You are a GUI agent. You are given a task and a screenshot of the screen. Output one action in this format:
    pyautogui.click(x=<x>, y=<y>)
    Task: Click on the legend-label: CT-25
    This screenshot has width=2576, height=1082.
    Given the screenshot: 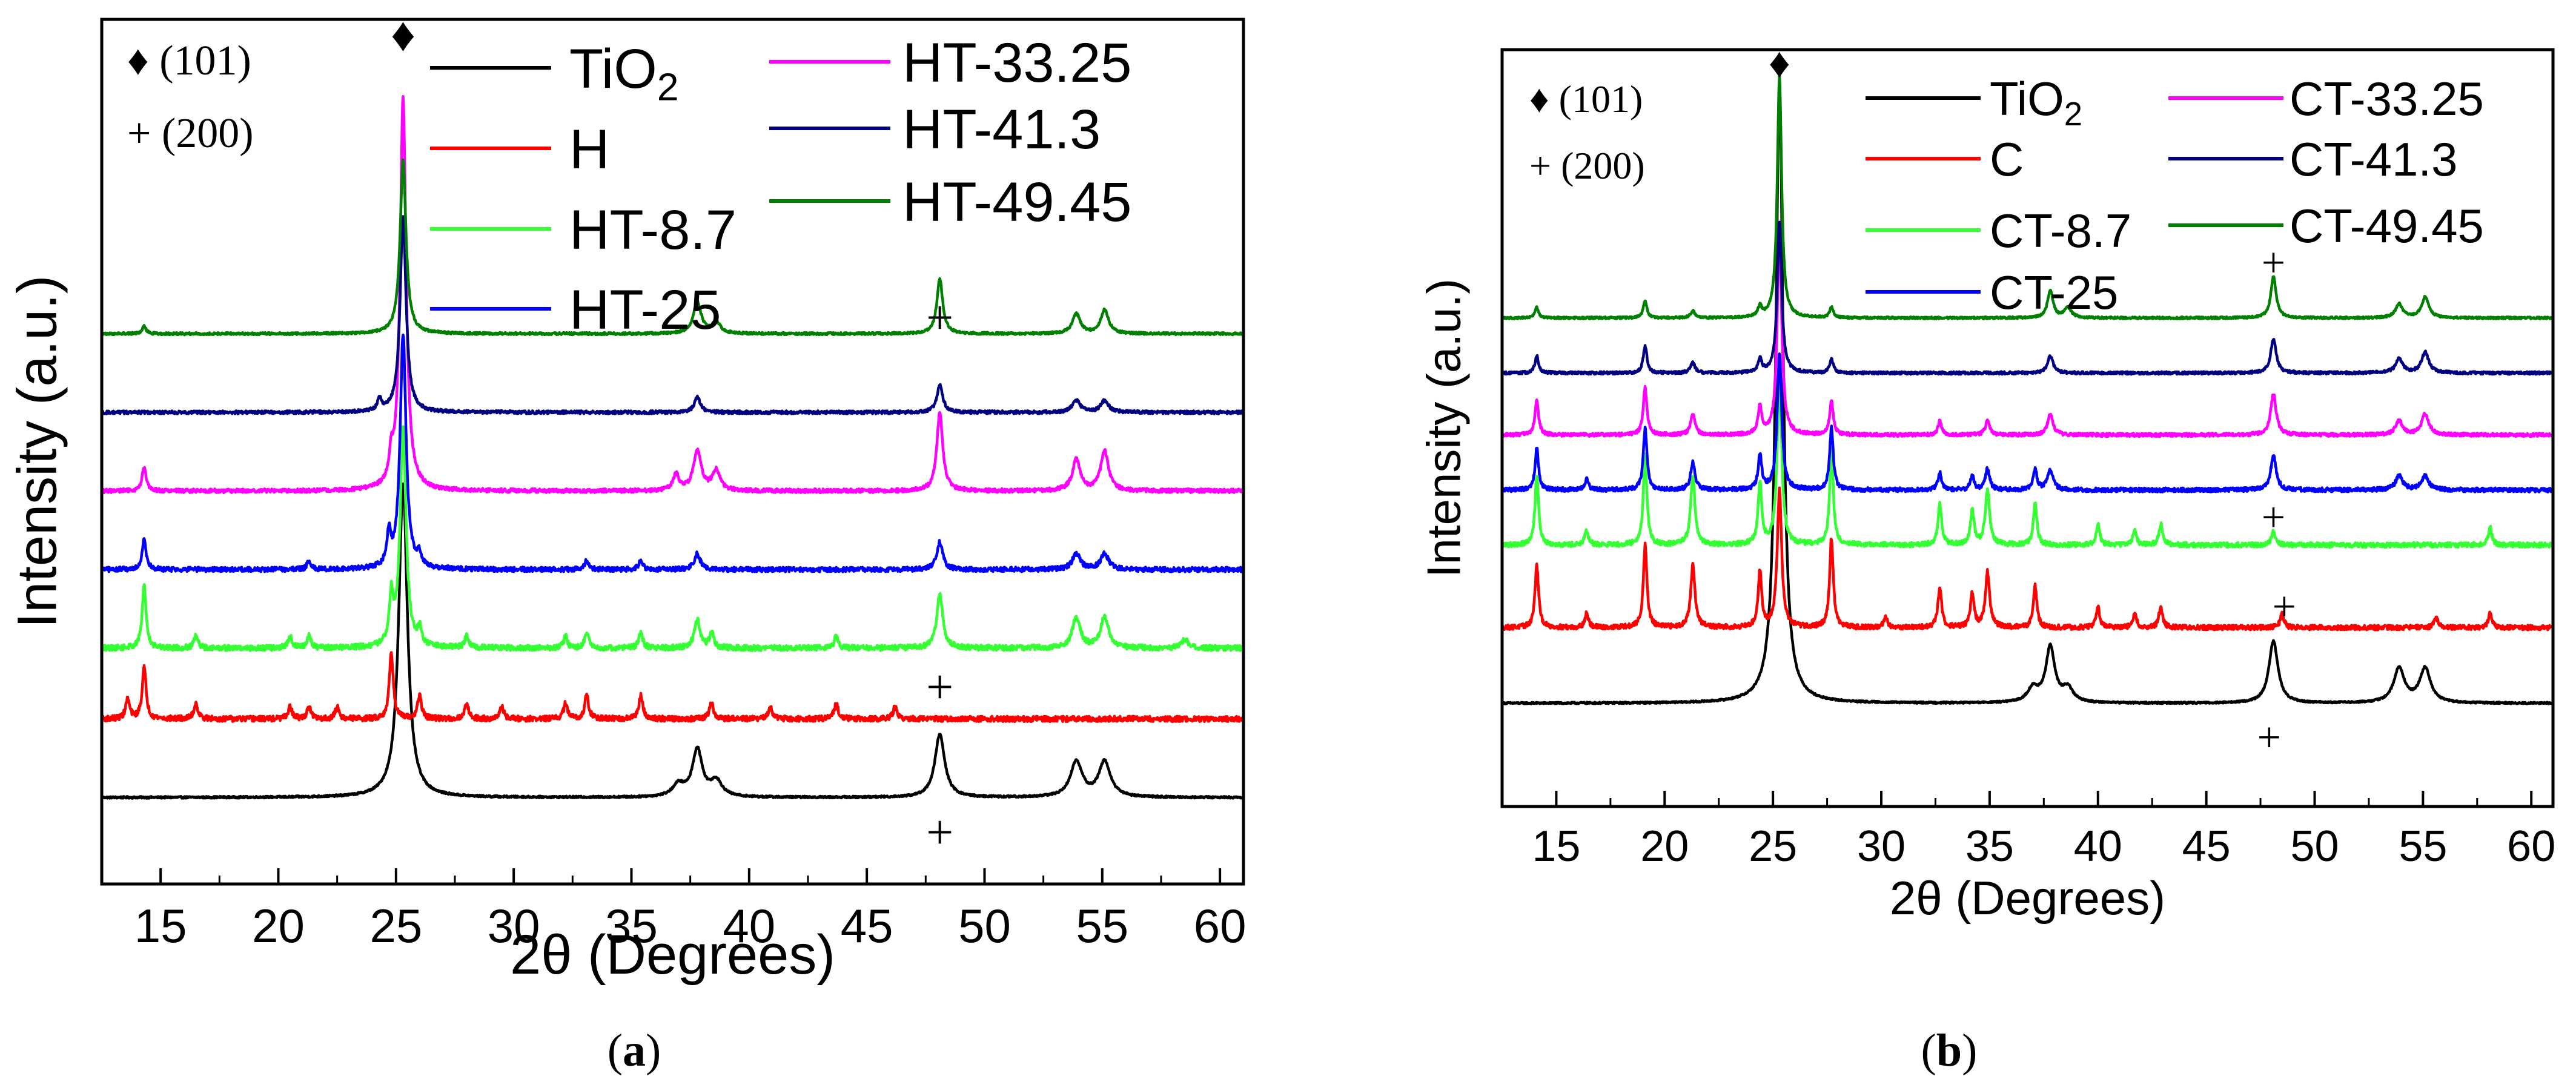 What is the action you would take?
    pyautogui.click(x=2054, y=292)
    